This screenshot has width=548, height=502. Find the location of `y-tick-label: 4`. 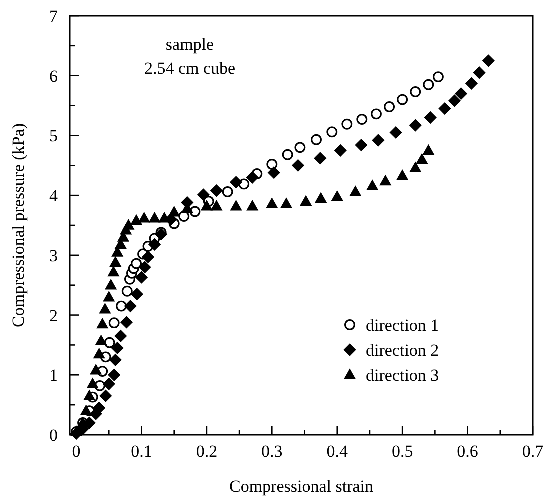

y-tick-label: 4 is located at coordinates (54, 196).